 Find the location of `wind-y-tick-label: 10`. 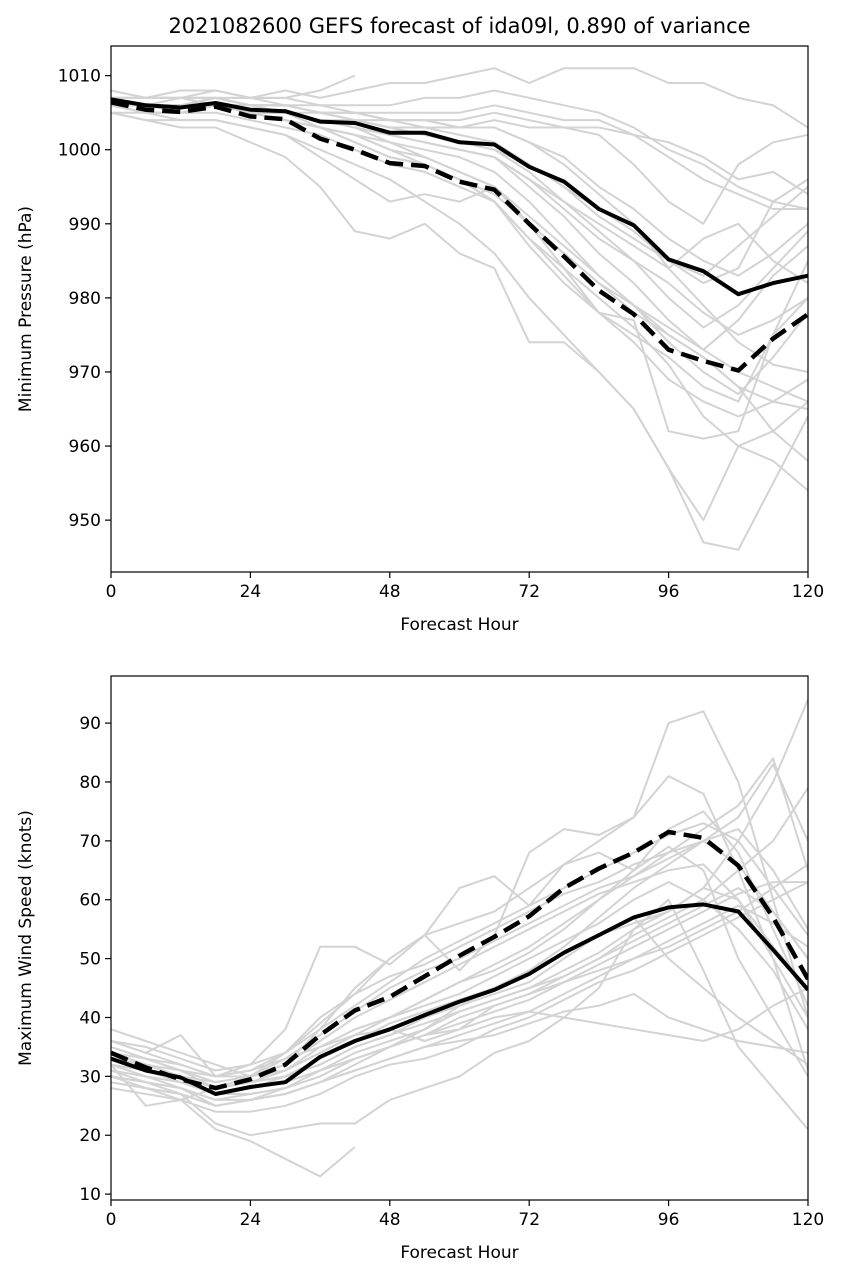

wind-y-tick-label: 10 is located at coordinates (90, 1195).